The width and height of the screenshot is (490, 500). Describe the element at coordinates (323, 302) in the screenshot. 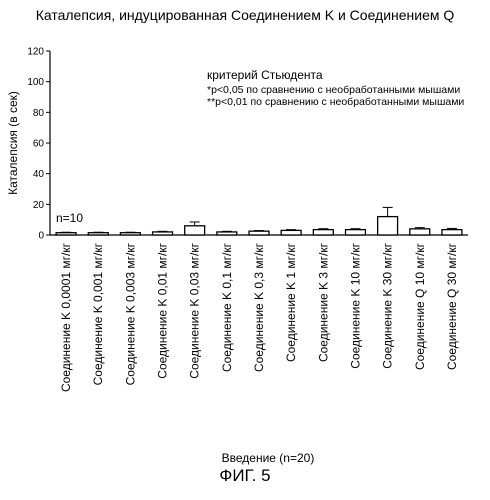

I see `x-tick-label: Соединение K 3 мг/кг` at that location.